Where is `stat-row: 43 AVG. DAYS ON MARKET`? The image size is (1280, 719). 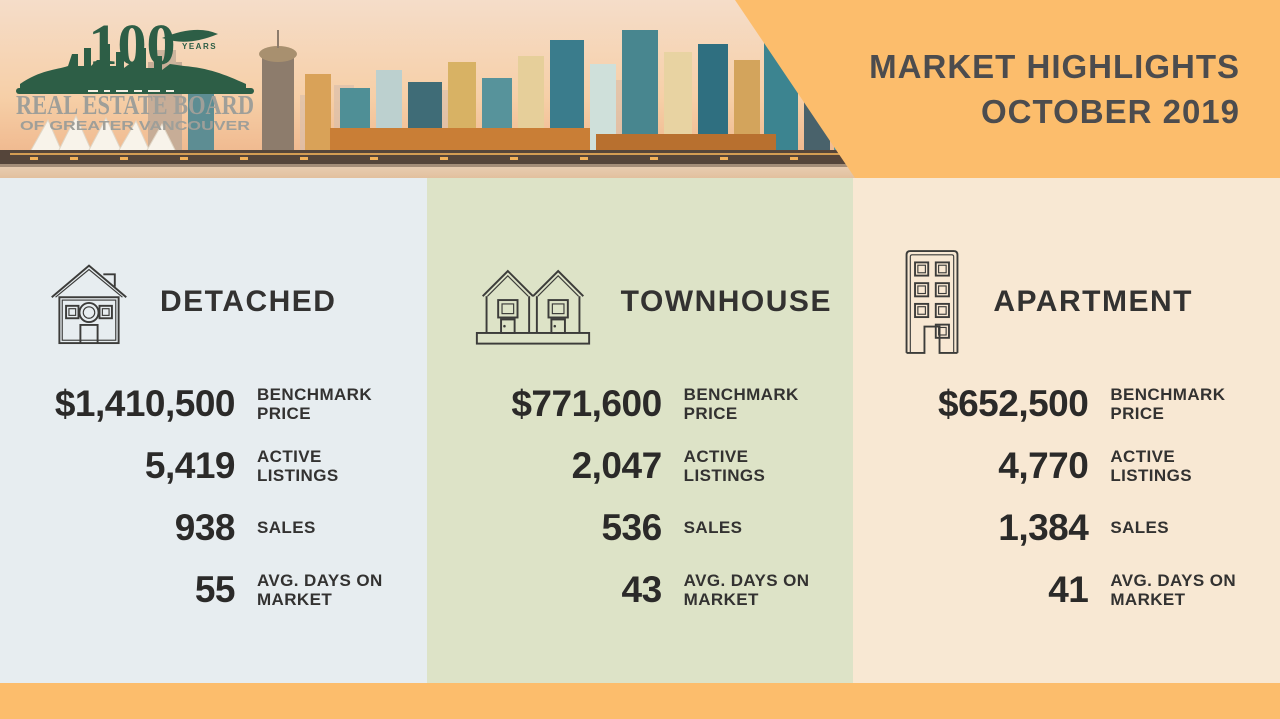 stat-row: 43 AVG. DAYS ON MARKET is located at coordinates (640, 590).